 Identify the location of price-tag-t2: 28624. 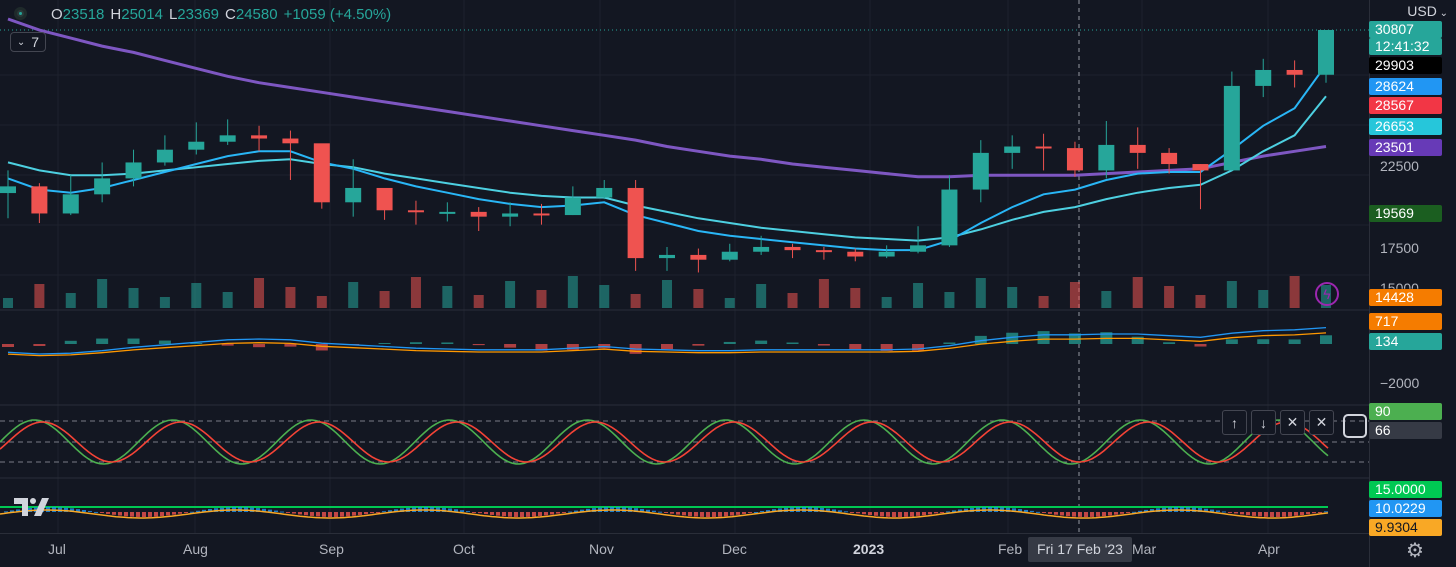
(1405, 86).